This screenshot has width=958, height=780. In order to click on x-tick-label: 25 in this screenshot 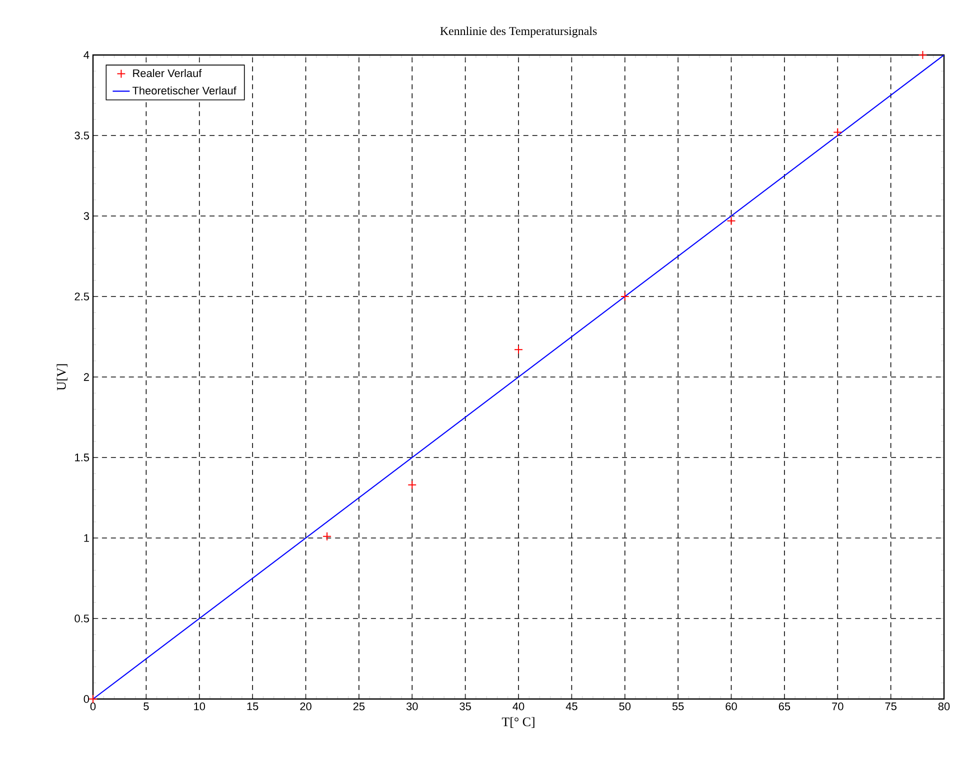, I will do `click(359, 706)`.